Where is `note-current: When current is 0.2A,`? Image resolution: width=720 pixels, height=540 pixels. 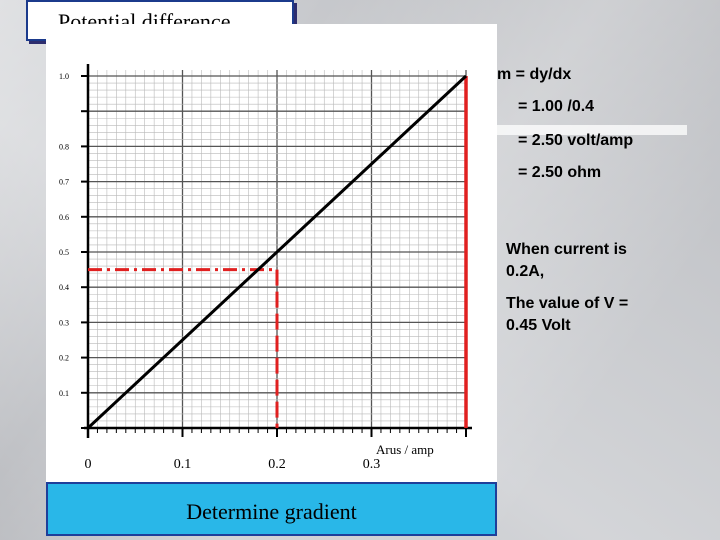 note-current: When current is 0.2A, is located at coordinates (566, 260).